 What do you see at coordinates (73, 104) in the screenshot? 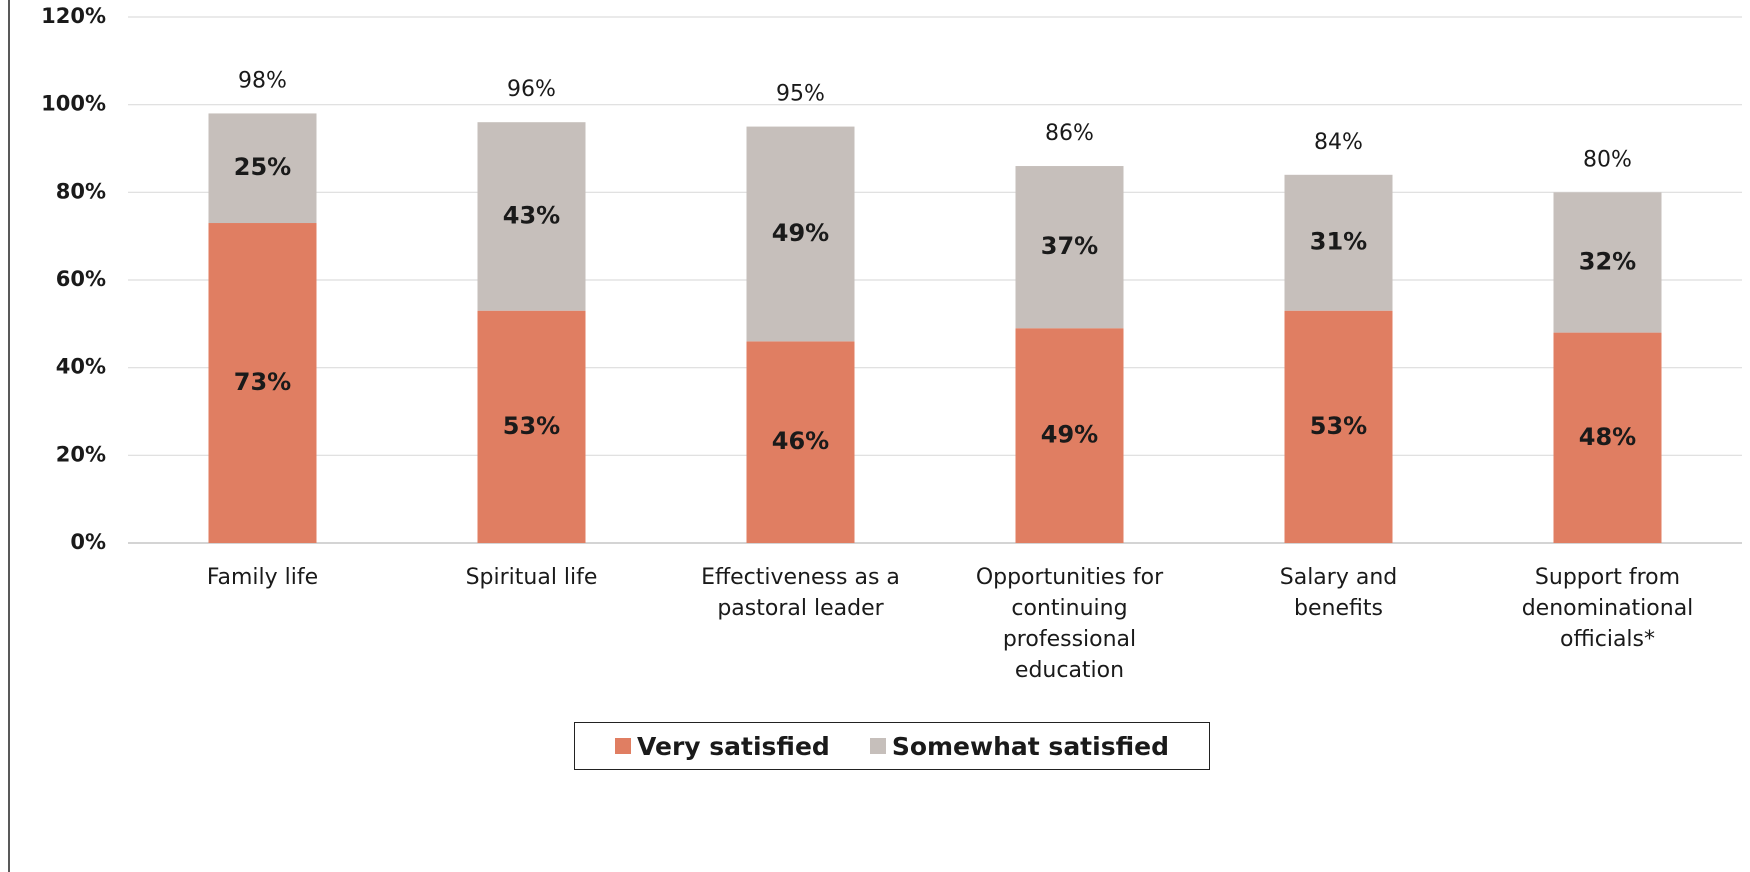
I see `y-tick-label: 100%` at bounding box center [73, 104].